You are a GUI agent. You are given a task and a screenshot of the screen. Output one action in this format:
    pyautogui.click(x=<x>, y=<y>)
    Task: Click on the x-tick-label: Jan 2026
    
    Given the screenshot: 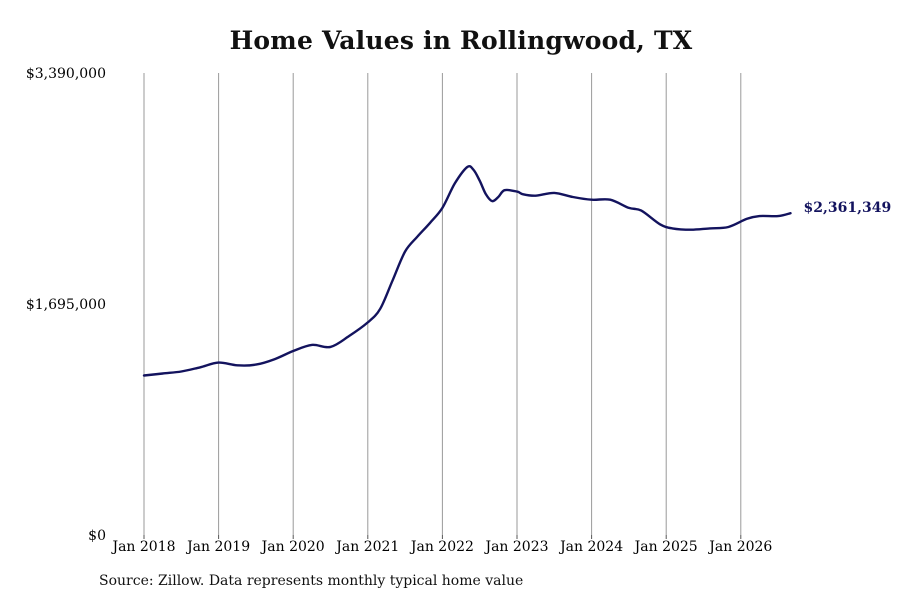 What is the action you would take?
    pyautogui.click(x=739, y=547)
    